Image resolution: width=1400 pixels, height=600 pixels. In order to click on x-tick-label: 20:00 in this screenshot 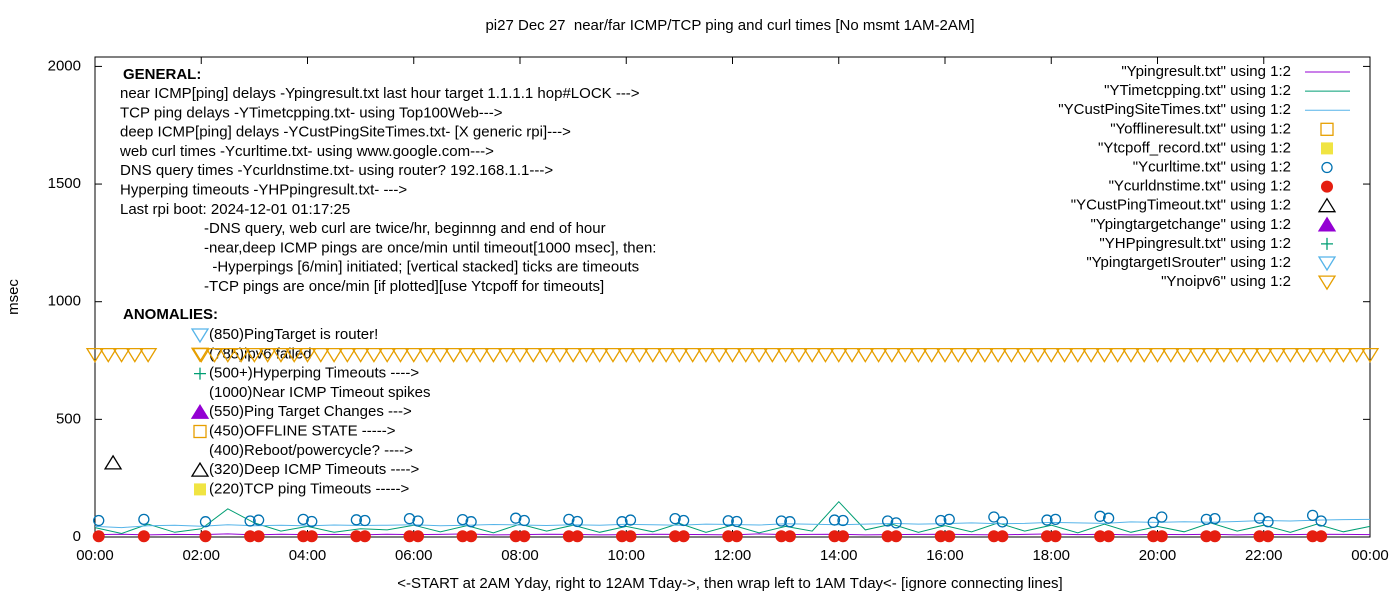, I will do `click(1158, 555)`.